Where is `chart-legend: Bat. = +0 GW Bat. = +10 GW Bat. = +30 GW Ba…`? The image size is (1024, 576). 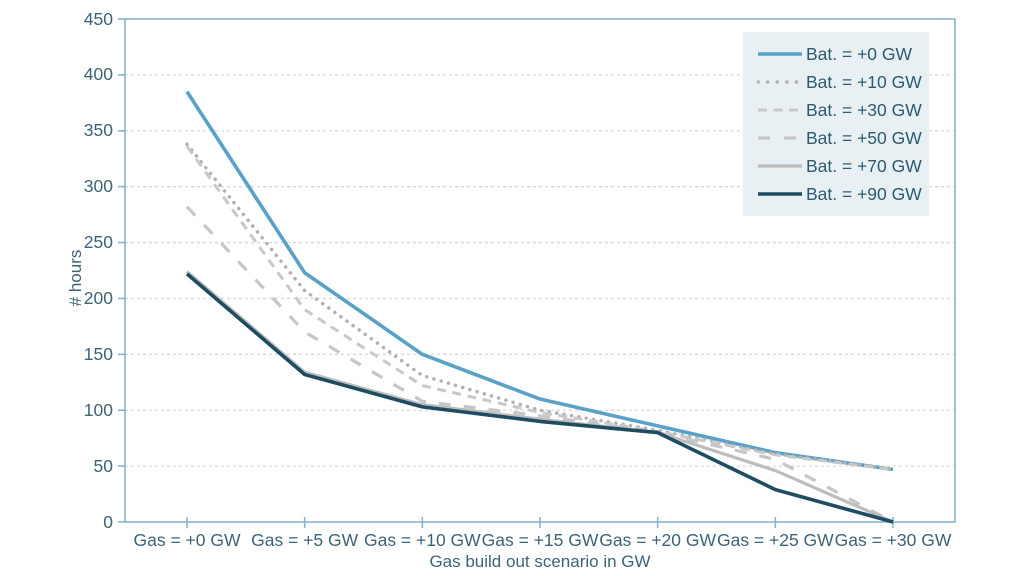 chart-legend: Bat. = +0 GW Bat. = +10 GW Bat. = +30 GW Ba… is located at coordinates (836, 124).